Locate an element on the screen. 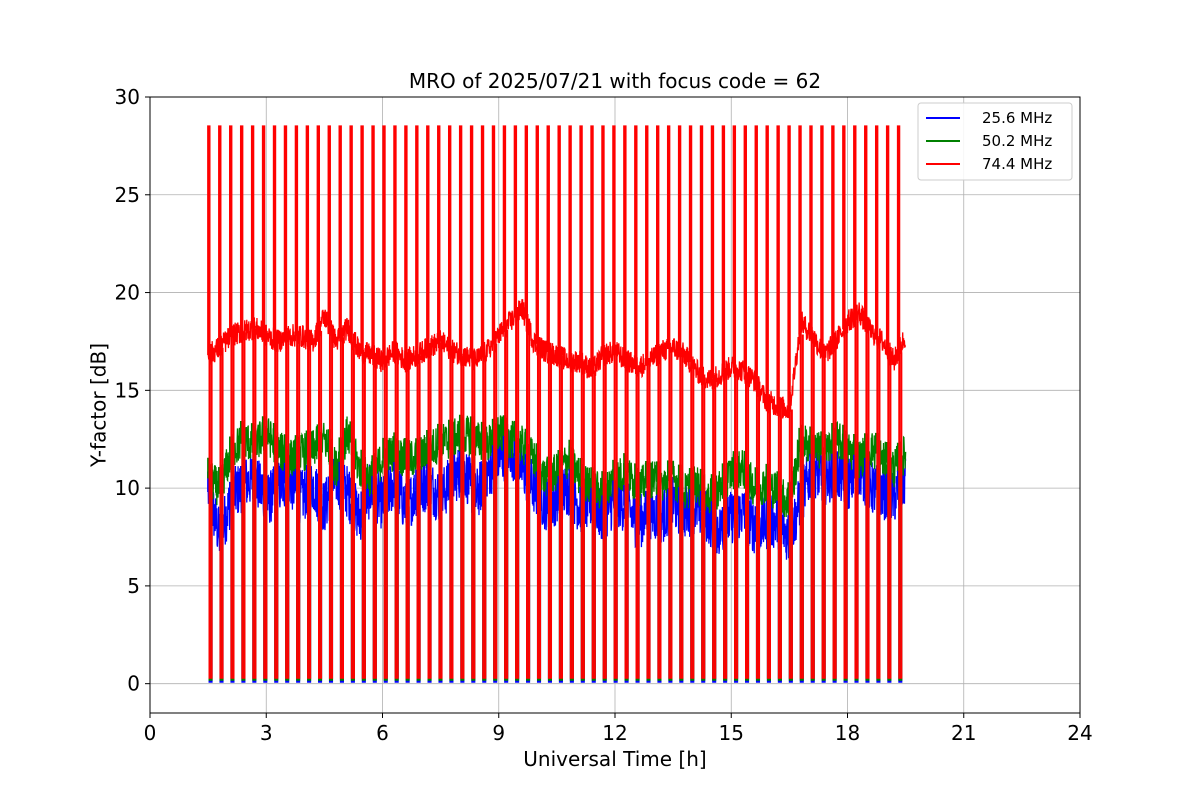 The image size is (1200, 800). legend: 25.6 MHz 50.2 MHz 74.4 MHz is located at coordinates (995, 141).